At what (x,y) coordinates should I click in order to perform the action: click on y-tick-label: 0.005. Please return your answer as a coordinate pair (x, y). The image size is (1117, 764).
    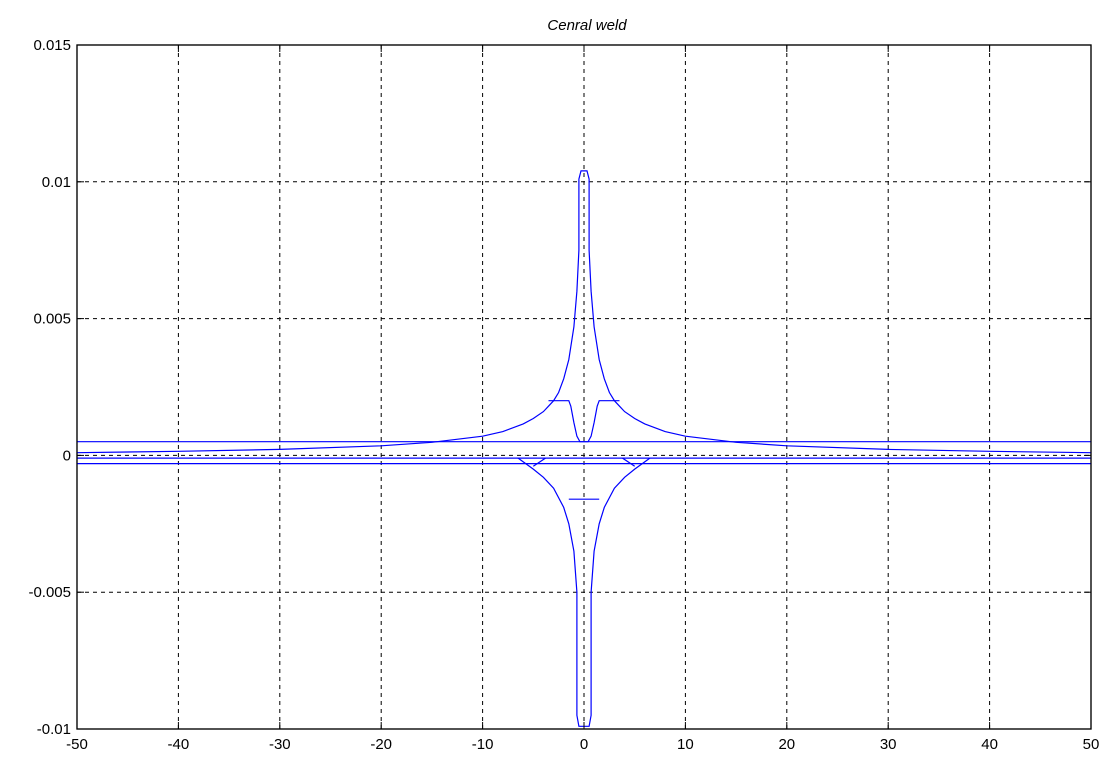
    Looking at the image, I should click on (52, 319).